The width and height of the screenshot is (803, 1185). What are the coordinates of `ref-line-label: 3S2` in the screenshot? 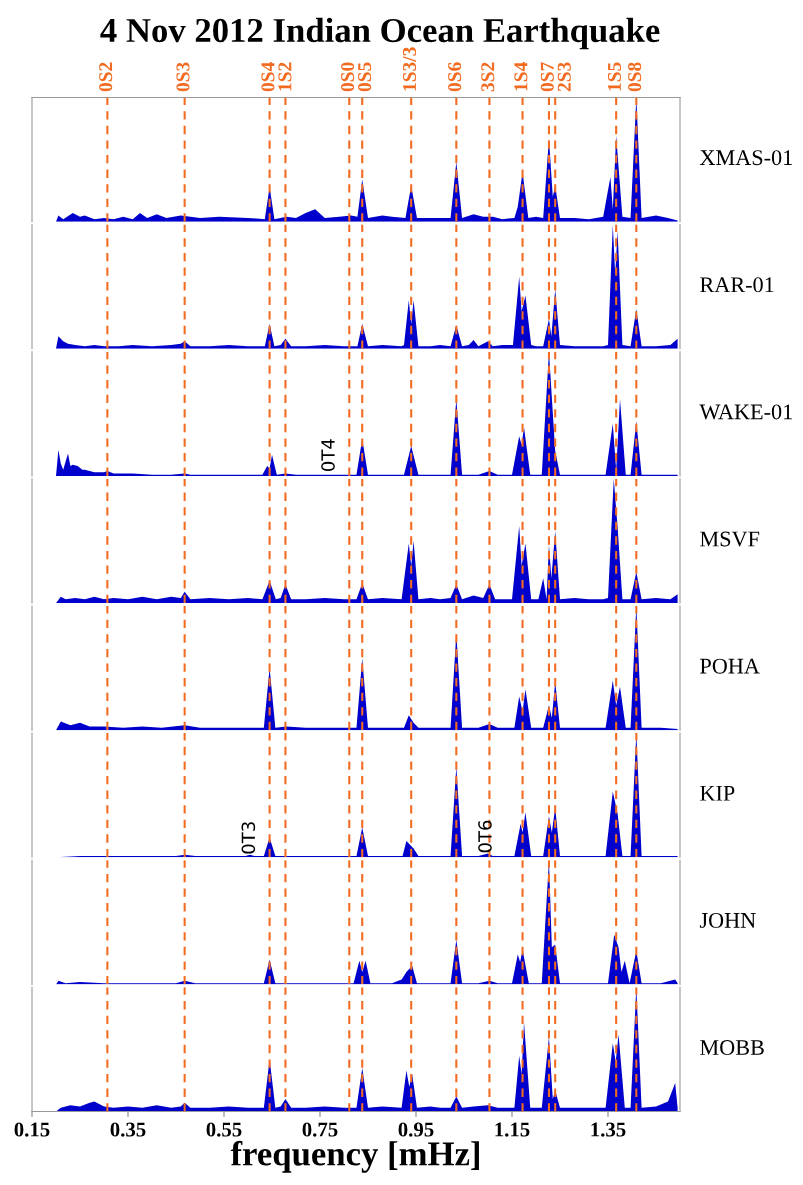 It's located at (488, 77).